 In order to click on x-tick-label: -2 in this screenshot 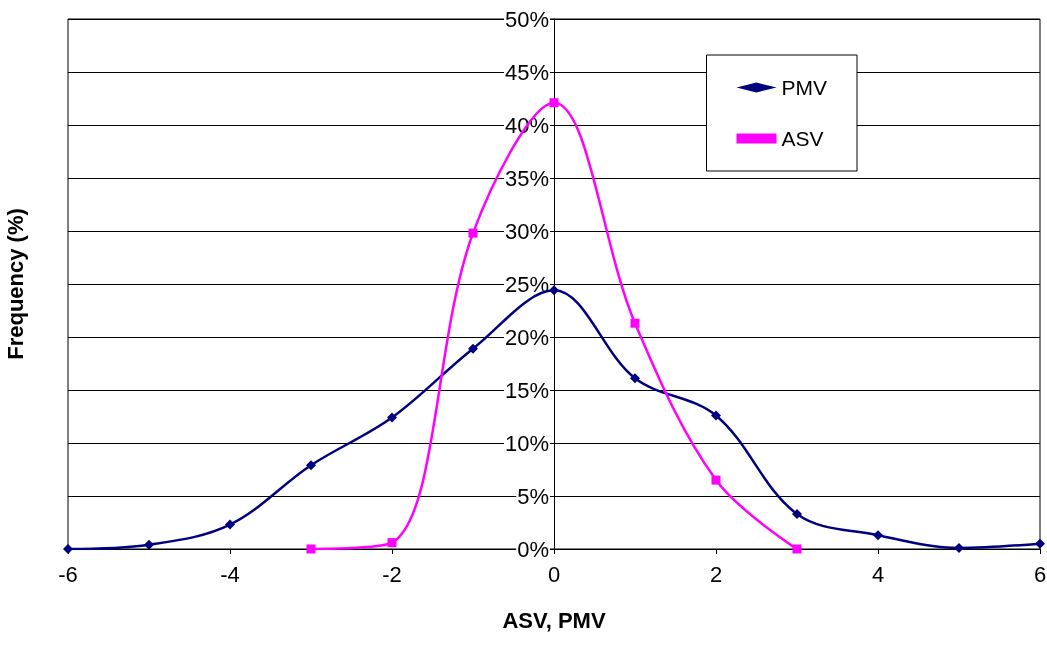, I will do `click(392, 574)`.